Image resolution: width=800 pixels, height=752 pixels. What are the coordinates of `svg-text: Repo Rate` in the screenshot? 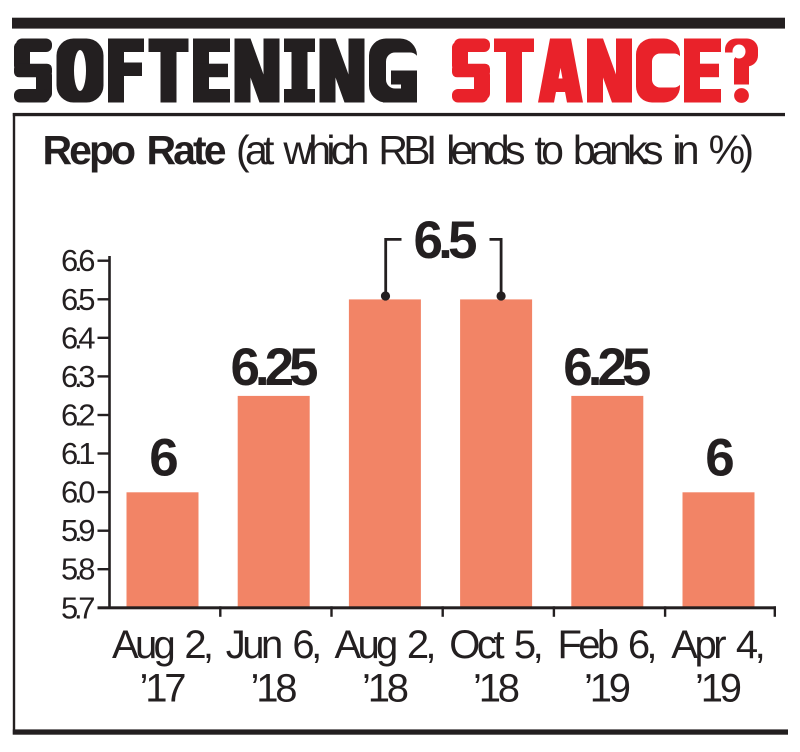 It's located at (135, 150).